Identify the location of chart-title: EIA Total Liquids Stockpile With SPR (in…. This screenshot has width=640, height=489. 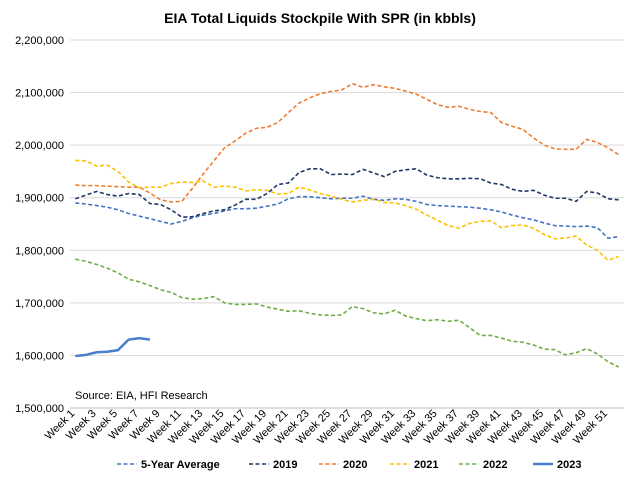
(320, 18).